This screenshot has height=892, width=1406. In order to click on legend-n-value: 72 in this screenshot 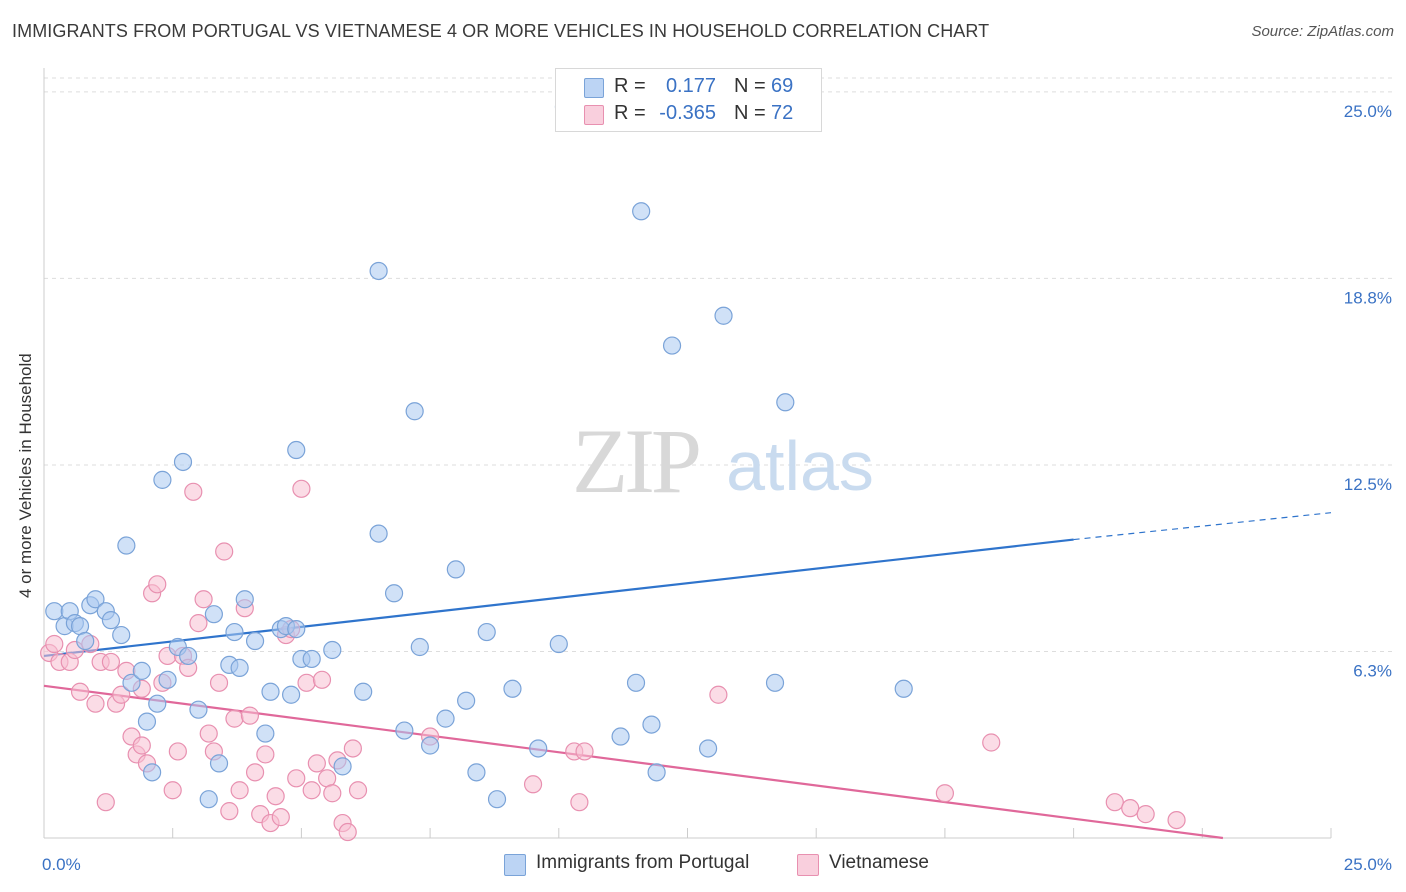, I will do `click(782, 113)`.